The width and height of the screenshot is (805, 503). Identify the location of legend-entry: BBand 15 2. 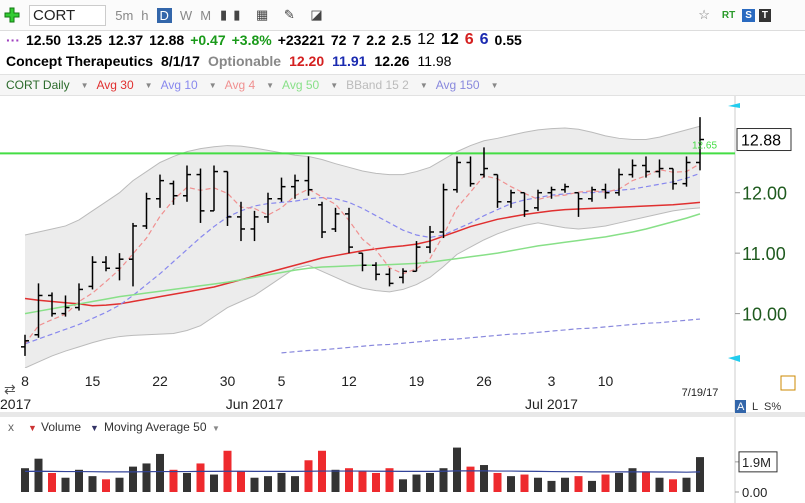
(377, 85).